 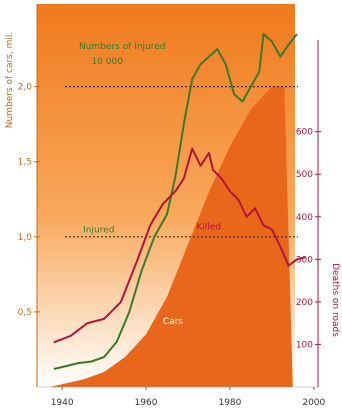 What do you see at coordinates (335, 300) in the screenshot?
I see `right-axis-title: Deaths on roads` at bounding box center [335, 300].